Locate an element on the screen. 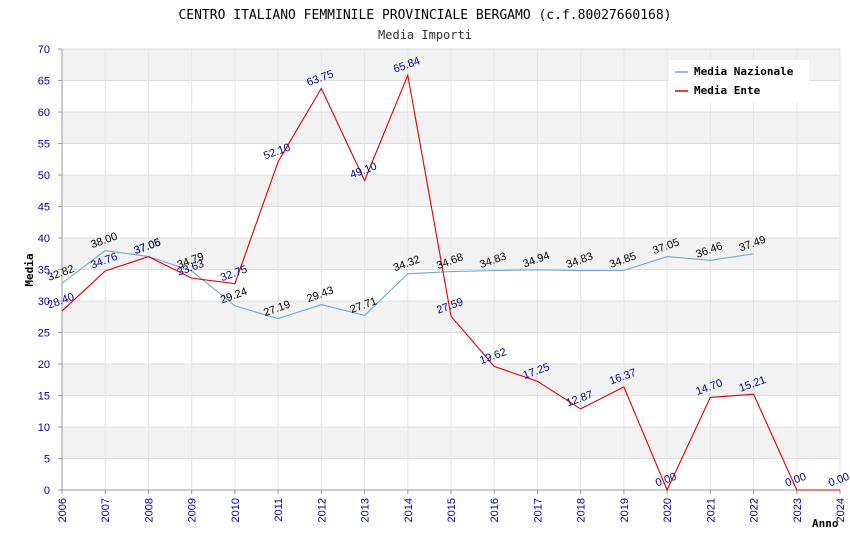 Image resolution: width=850 pixels, height=550 pixels. y-tick-label: 50 is located at coordinates (44, 176).